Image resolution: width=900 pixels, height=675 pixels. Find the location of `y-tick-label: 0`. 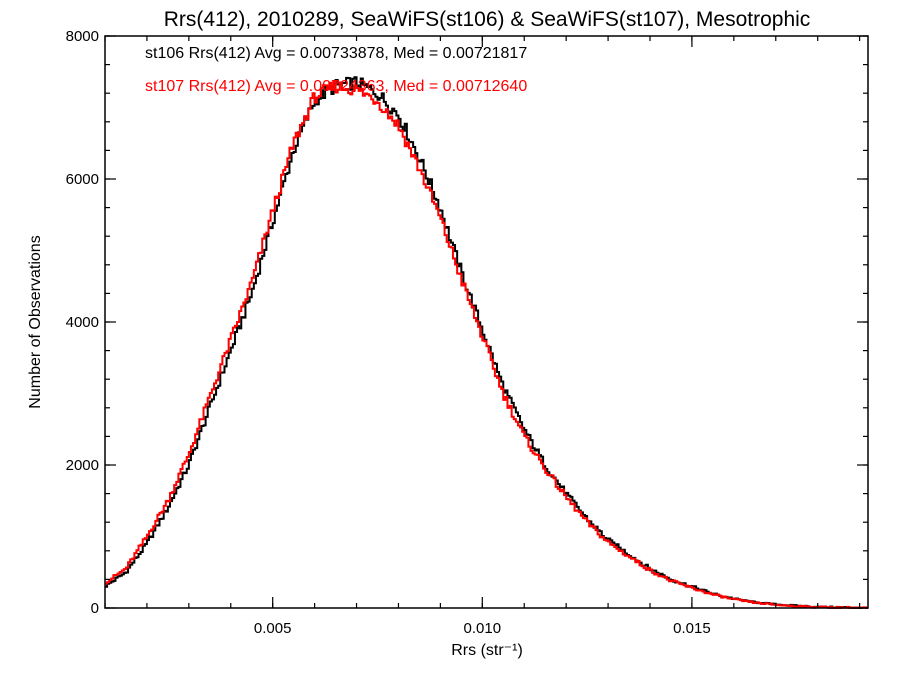

y-tick-label: 0 is located at coordinates (95, 608).